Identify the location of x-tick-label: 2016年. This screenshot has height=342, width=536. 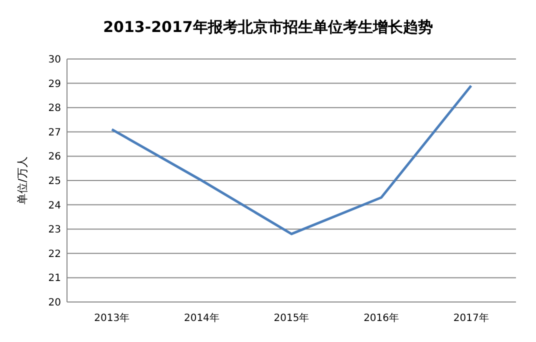
(382, 318).